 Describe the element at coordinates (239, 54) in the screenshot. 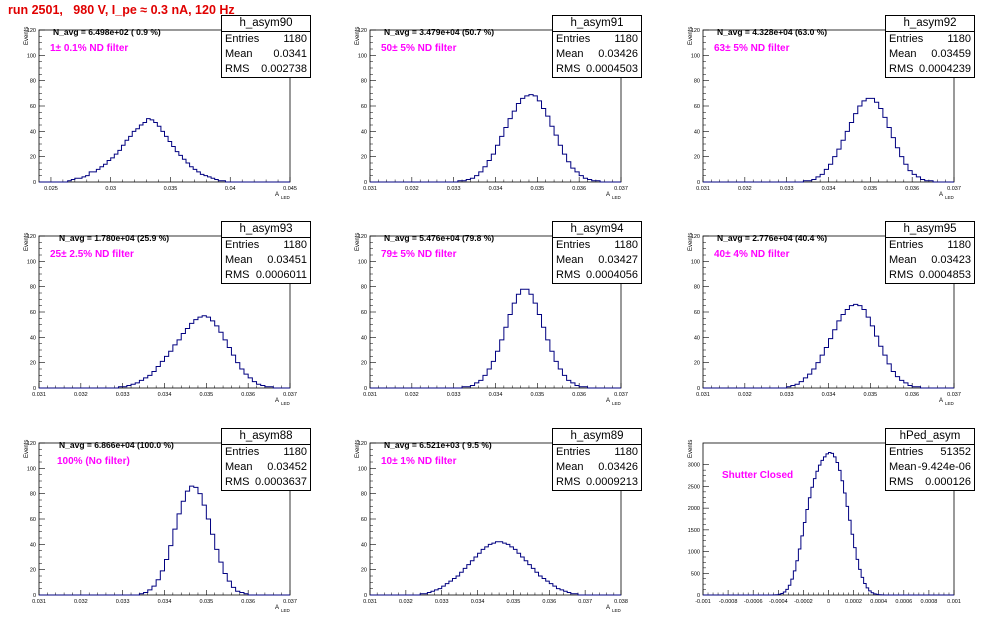

I see `stats-label-mean: Mean` at that location.